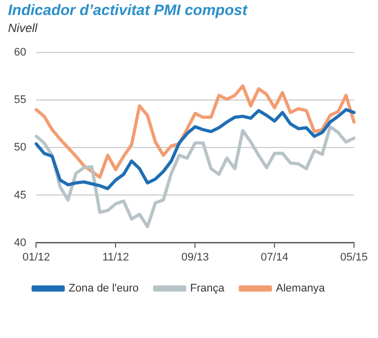  What do you see at coordinates (195, 257) in the screenshot?
I see `x-tick-label: 09/13` at bounding box center [195, 257].